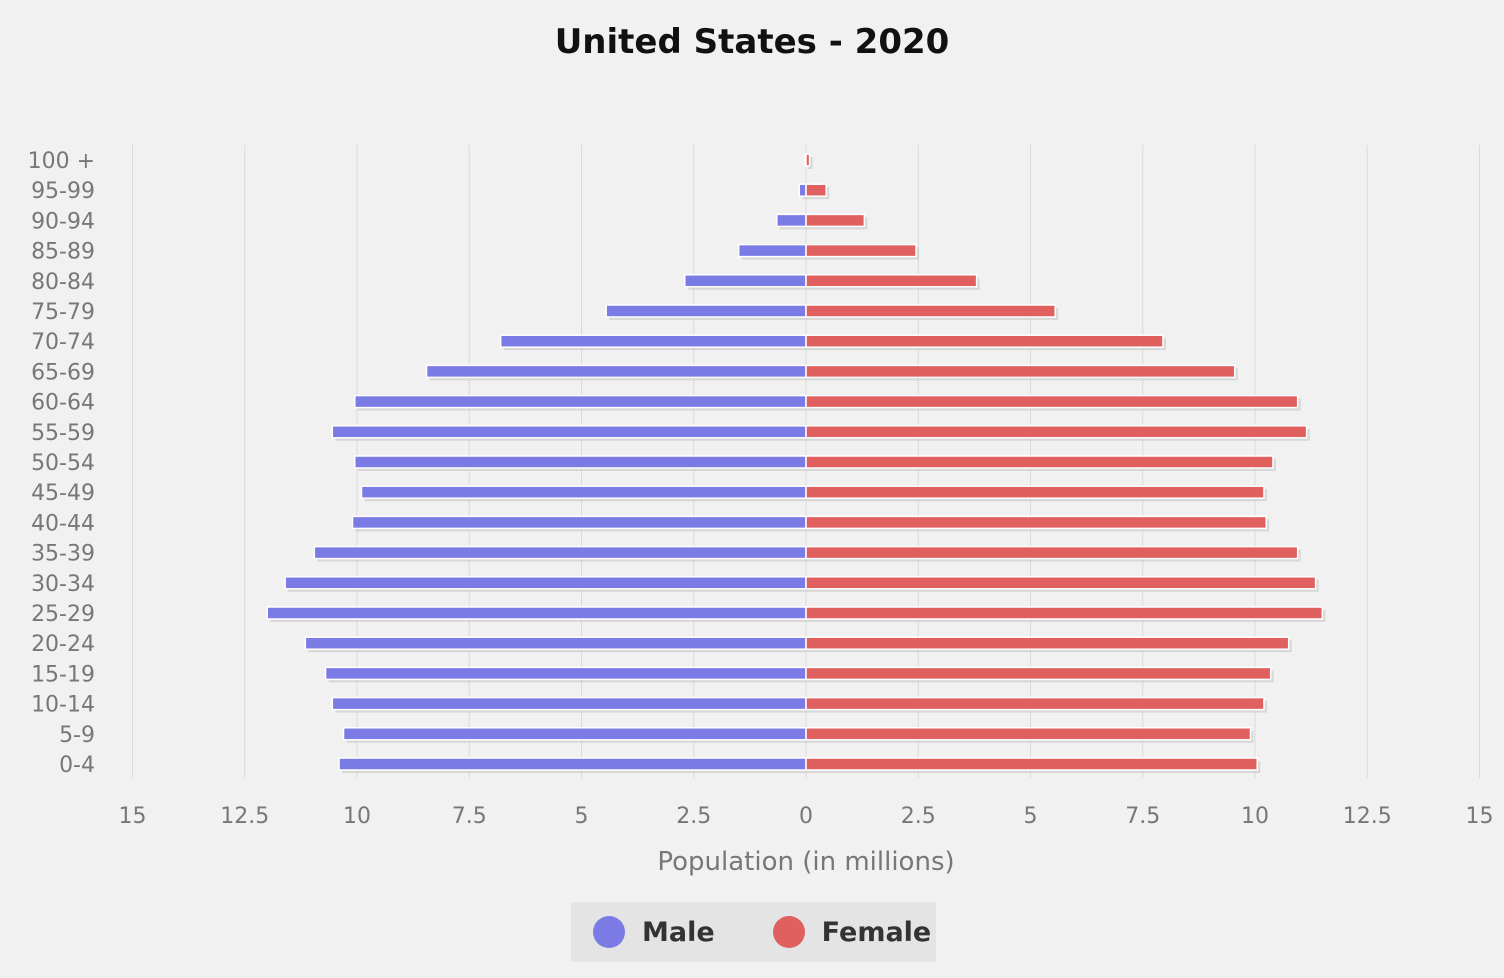 This screenshot has height=978, width=1504. Describe the element at coordinates (63, 523) in the screenshot. I see `y-category-label: 40-44` at that location.